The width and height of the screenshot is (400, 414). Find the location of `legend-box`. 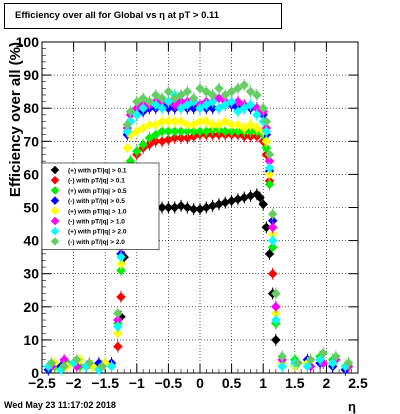

legend-box is located at coordinates (100, 206).